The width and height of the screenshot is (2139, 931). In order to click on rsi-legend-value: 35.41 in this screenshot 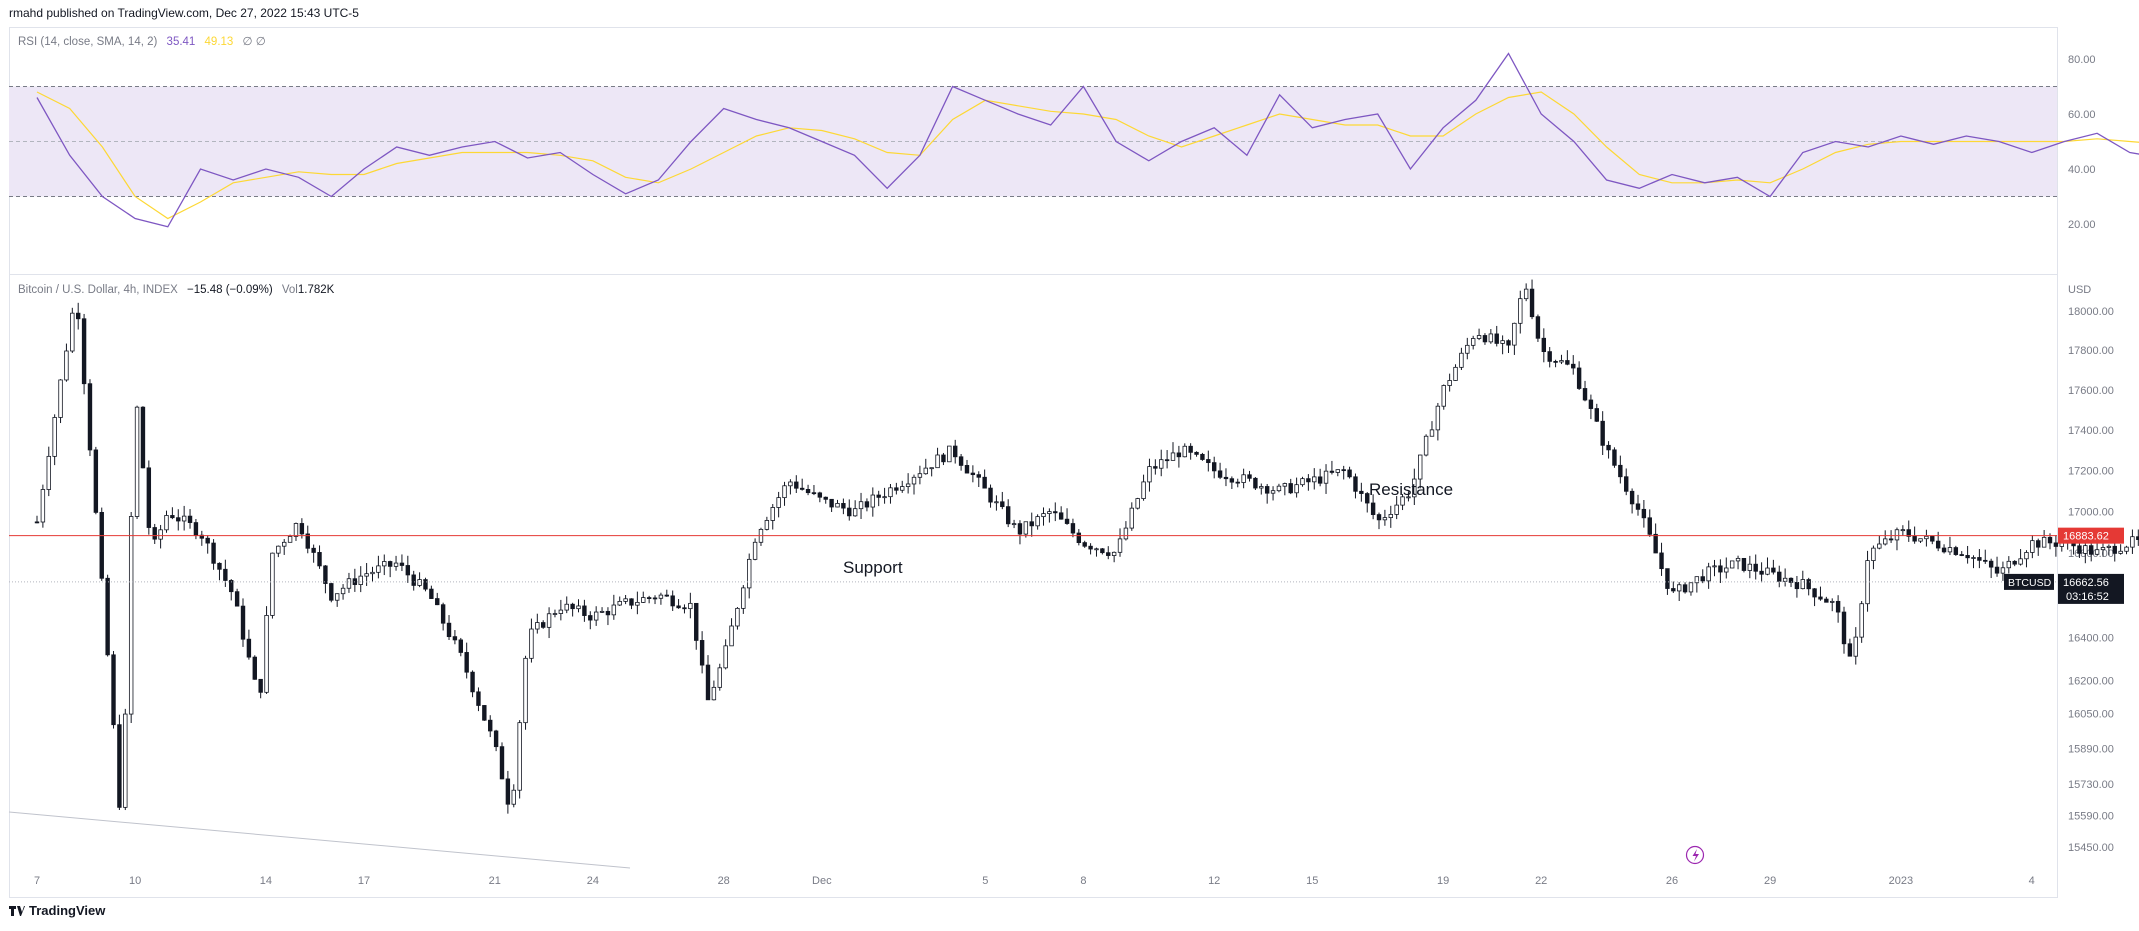, I will do `click(181, 42)`.